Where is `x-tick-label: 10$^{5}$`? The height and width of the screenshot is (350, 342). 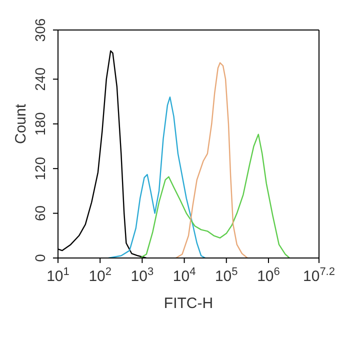
x-tick-label: 10$^{5}$ is located at coordinates (226, 275).